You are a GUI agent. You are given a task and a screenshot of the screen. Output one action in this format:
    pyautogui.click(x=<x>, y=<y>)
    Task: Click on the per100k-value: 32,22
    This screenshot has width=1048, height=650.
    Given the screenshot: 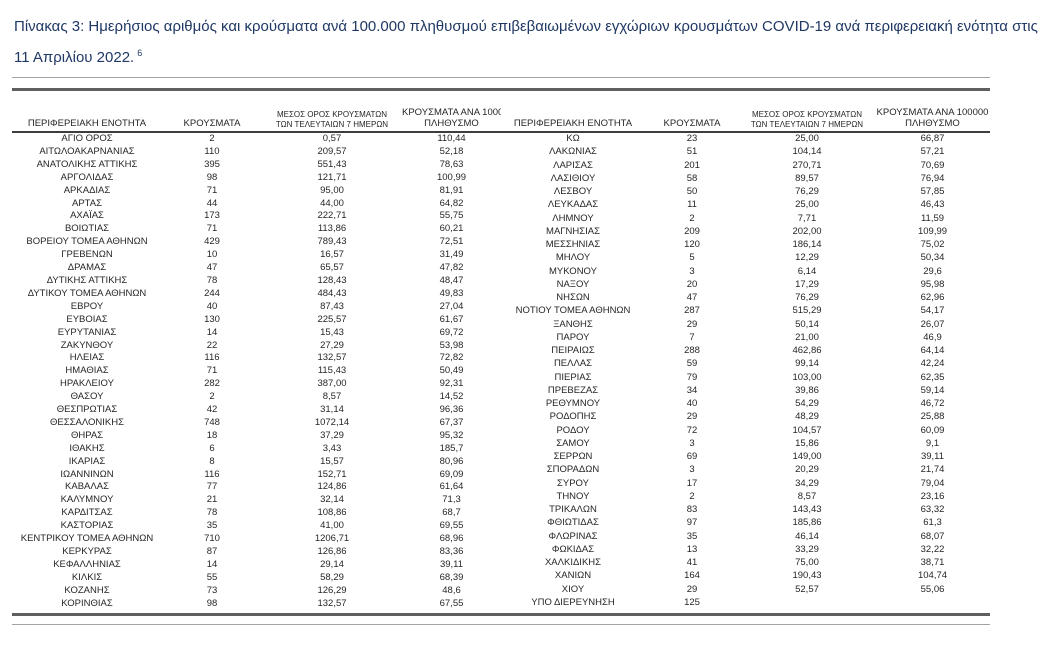 What is the action you would take?
    pyautogui.click(x=932, y=549)
    